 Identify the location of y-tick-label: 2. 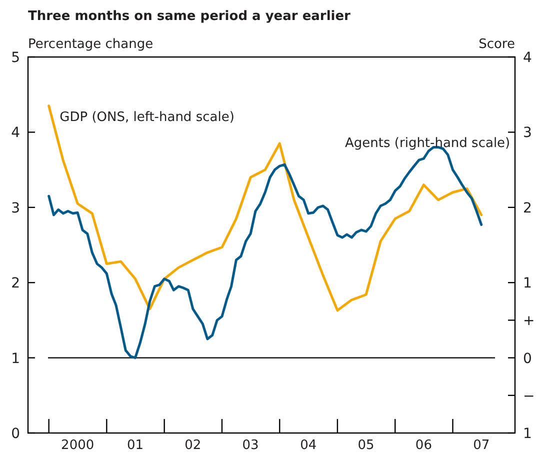
(15, 284).